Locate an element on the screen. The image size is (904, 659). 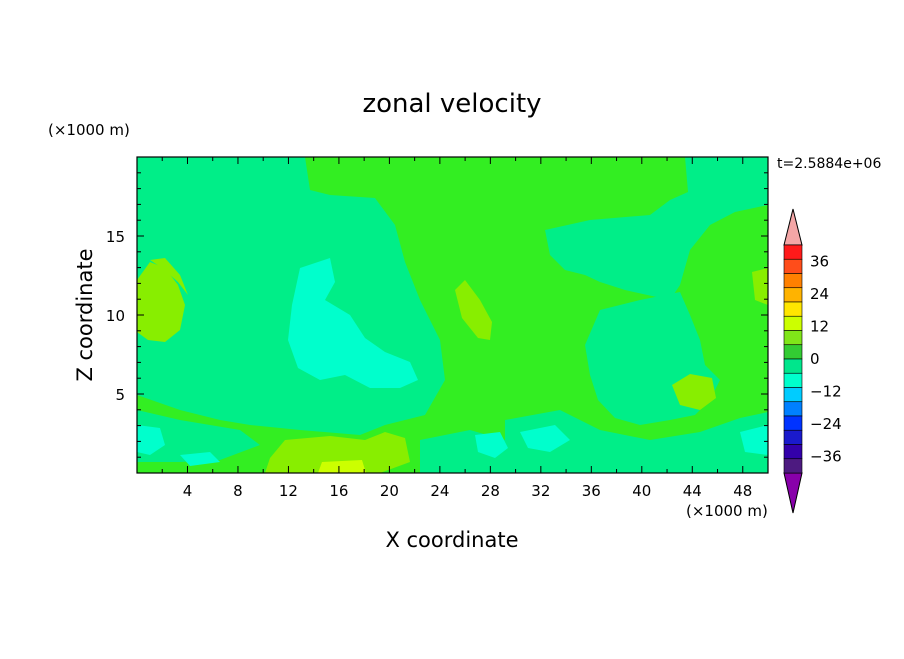
colorbar: 36 24 12 0 −12 −24 −36 is located at coordinates (812, 361).